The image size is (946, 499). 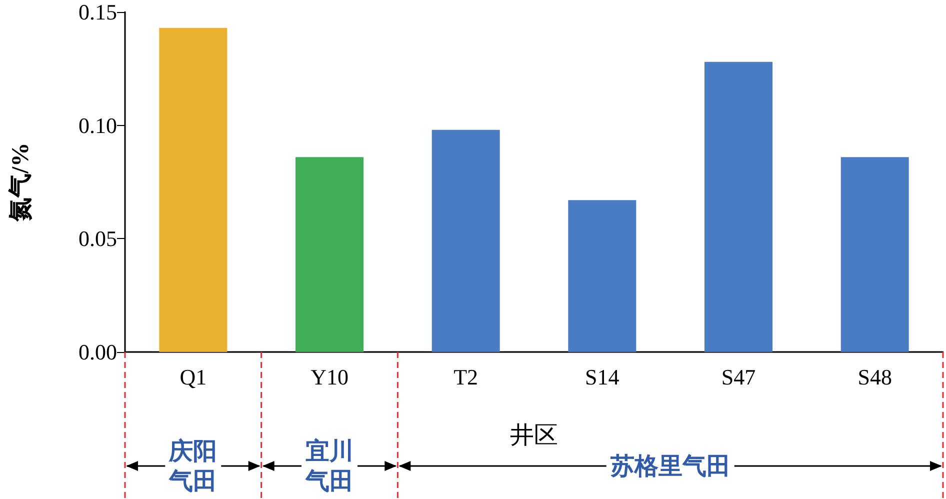 What do you see at coordinates (20, 182) in the screenshot?
I see `y-axis-title: 氮气/%` at bounding box center [20, 182].